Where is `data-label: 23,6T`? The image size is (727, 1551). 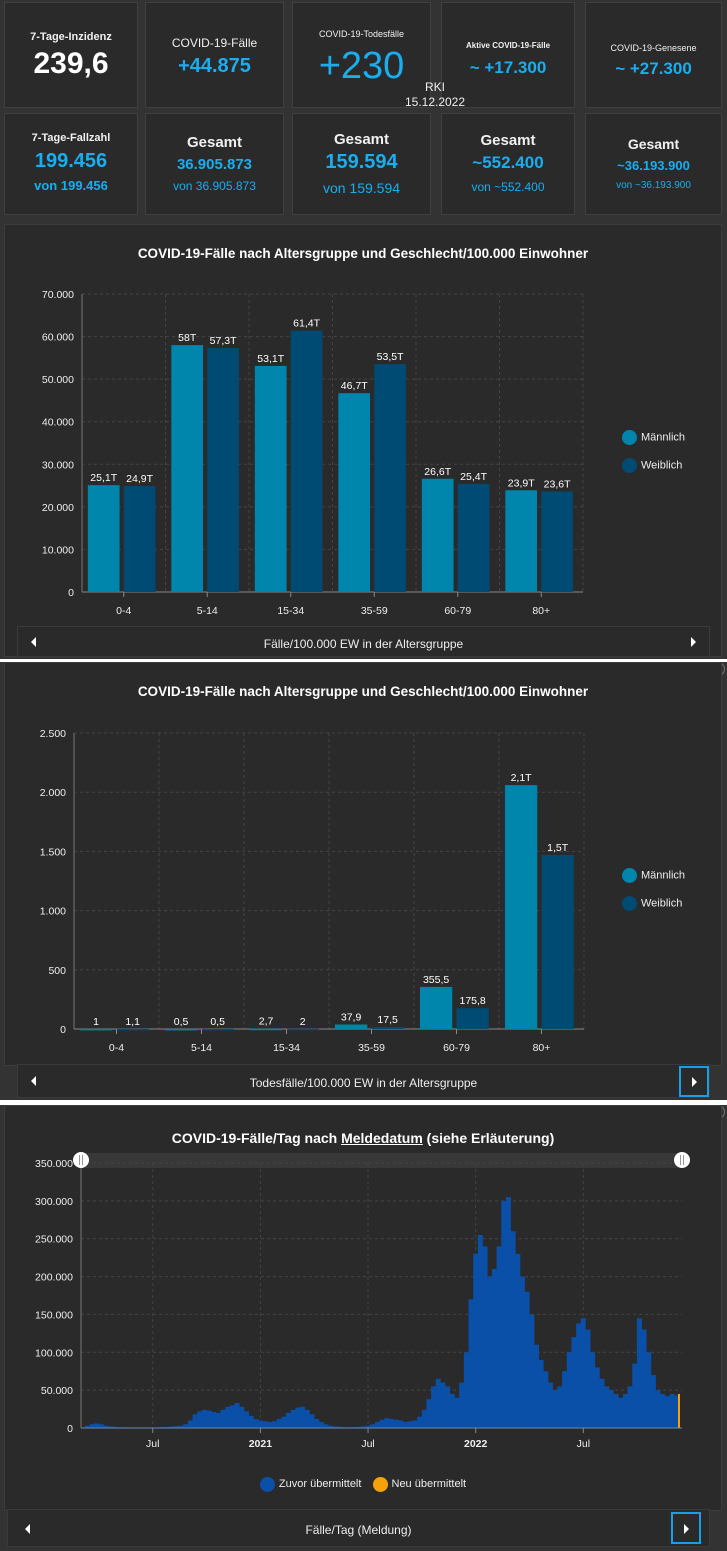
data-label: 23,6T is located at coordinates (557, 485).